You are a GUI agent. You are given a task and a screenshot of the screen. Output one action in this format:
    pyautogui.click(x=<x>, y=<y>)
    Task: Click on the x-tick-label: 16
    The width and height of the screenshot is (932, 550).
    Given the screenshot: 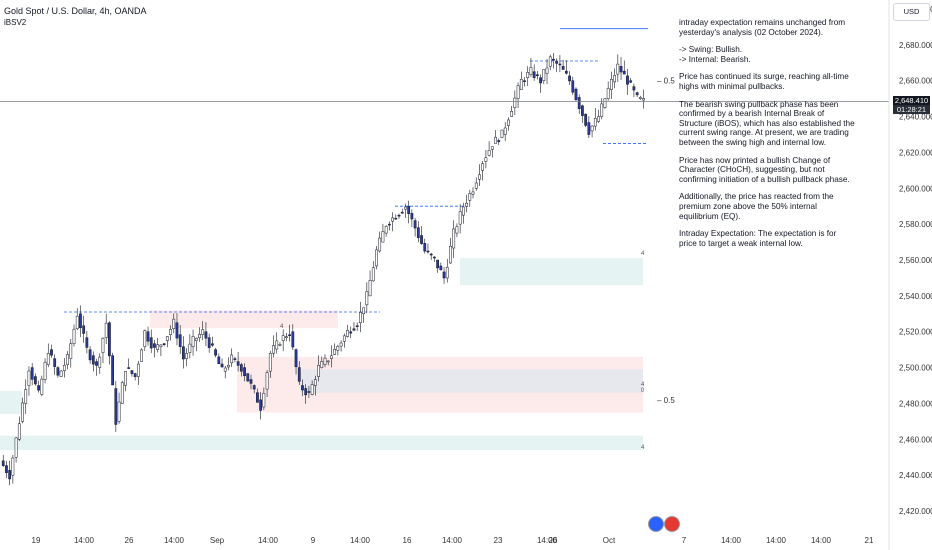 What is the action you would take?
    pyautogui.click(x=407, y=540)
    